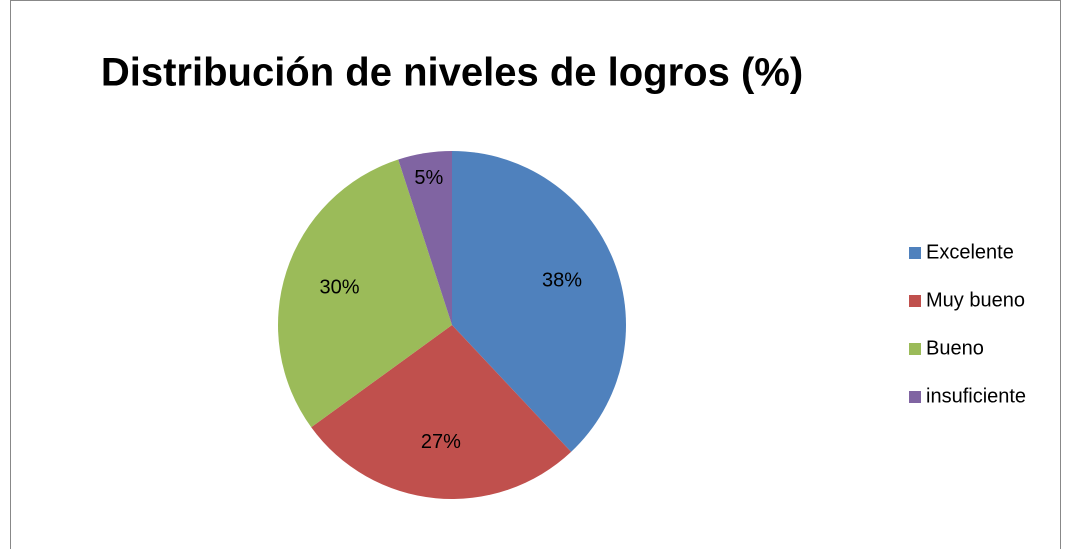 The image size is (1068, 549). What do you see at coordinates (441, 442) in the screenshot?
I see `data-label: 27%` at bounding box center [441, 442].